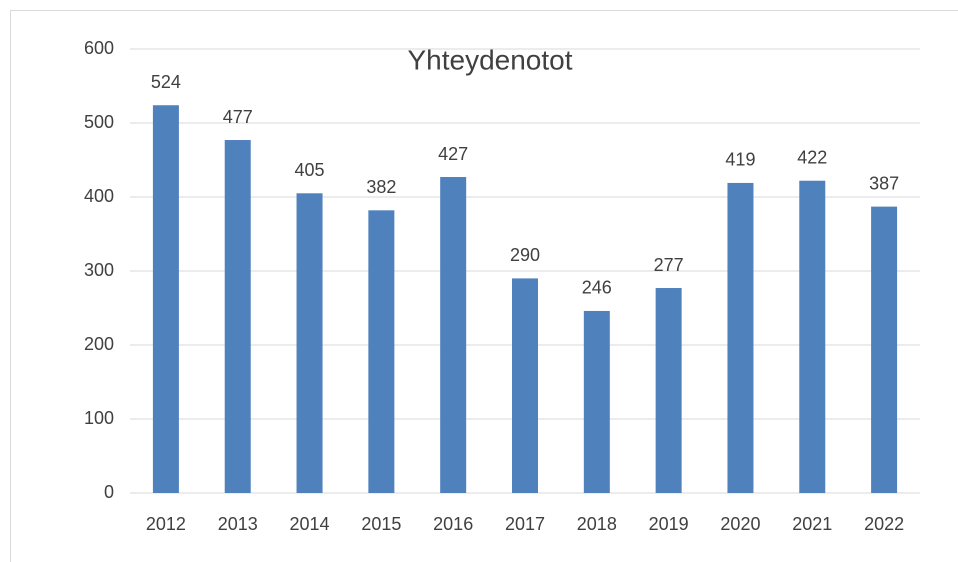 The height and width of the screenshot is (562, 958). Describe the element at coordinates (453, 524) in the screenshot. I see `x-tick-label: 2016` at that location.